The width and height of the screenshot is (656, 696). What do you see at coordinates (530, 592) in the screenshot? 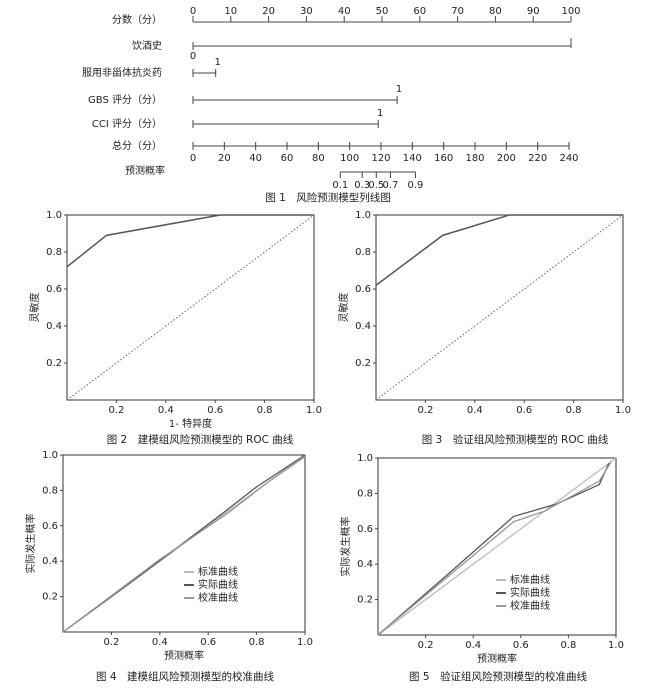
I see `legend-label: 实际曲线` at bounding box center [530, 592].